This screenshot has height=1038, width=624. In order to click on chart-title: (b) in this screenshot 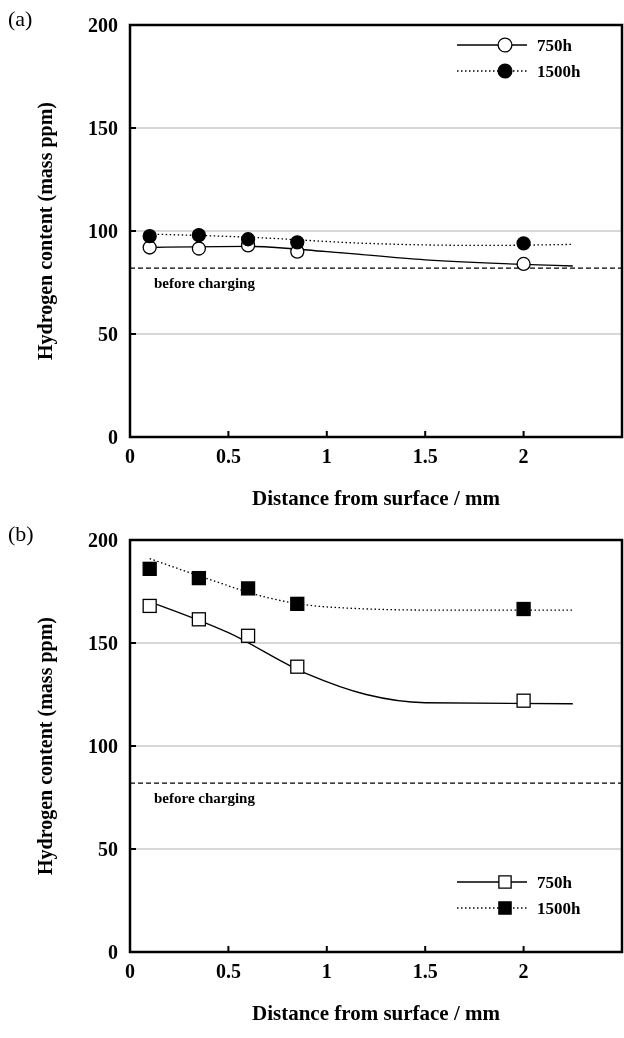, I will do `click(21, 533)`.